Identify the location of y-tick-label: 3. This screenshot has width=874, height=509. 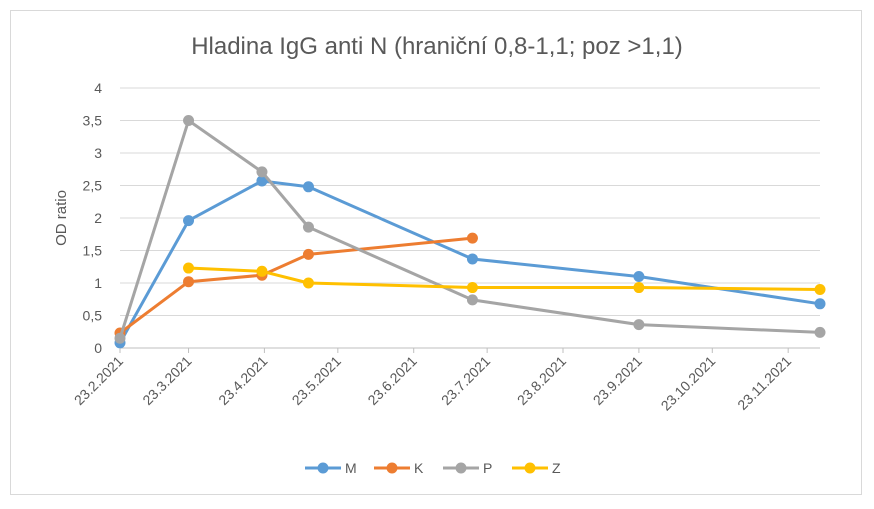
(98, 153).